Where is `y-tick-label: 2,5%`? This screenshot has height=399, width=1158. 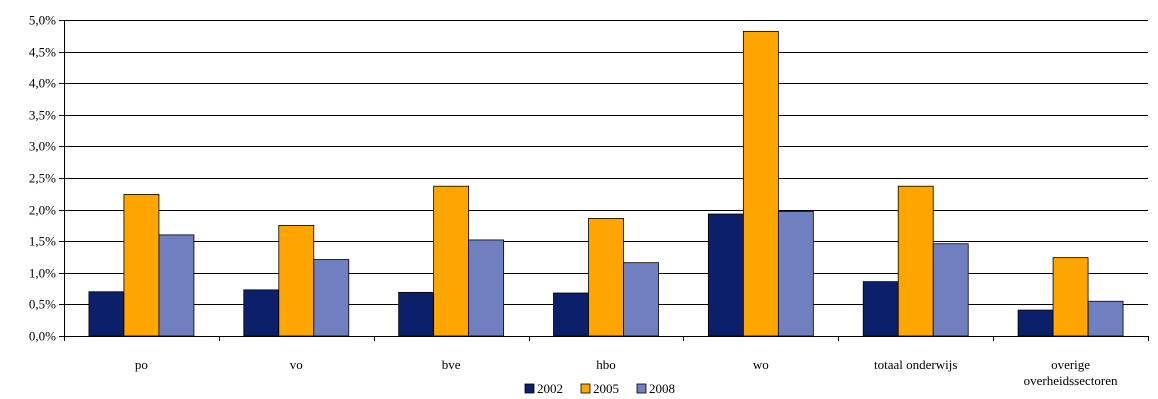 y-tick-label: 2,5% is located at coordinates (42, 178).